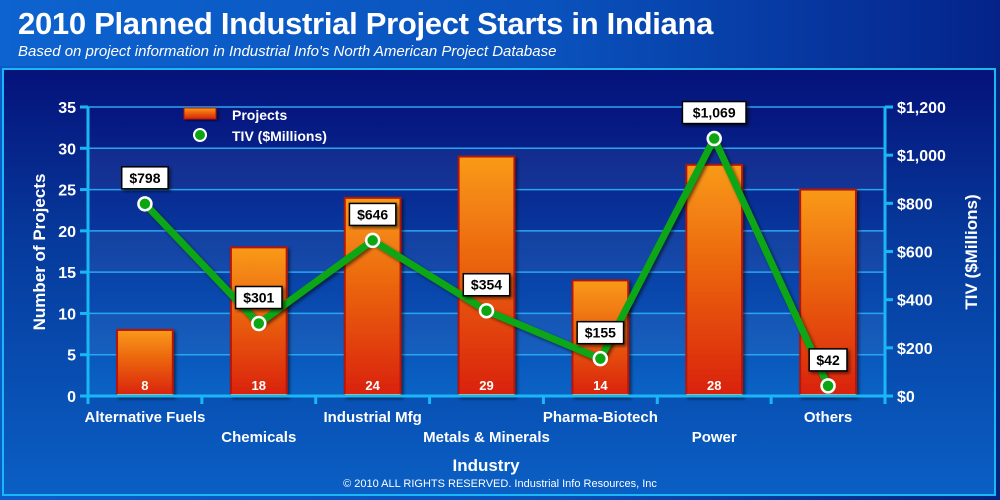 This screenshot has width=1000, height=500. I want to click on y2-tick-label: $1,200, so click(921, 108).